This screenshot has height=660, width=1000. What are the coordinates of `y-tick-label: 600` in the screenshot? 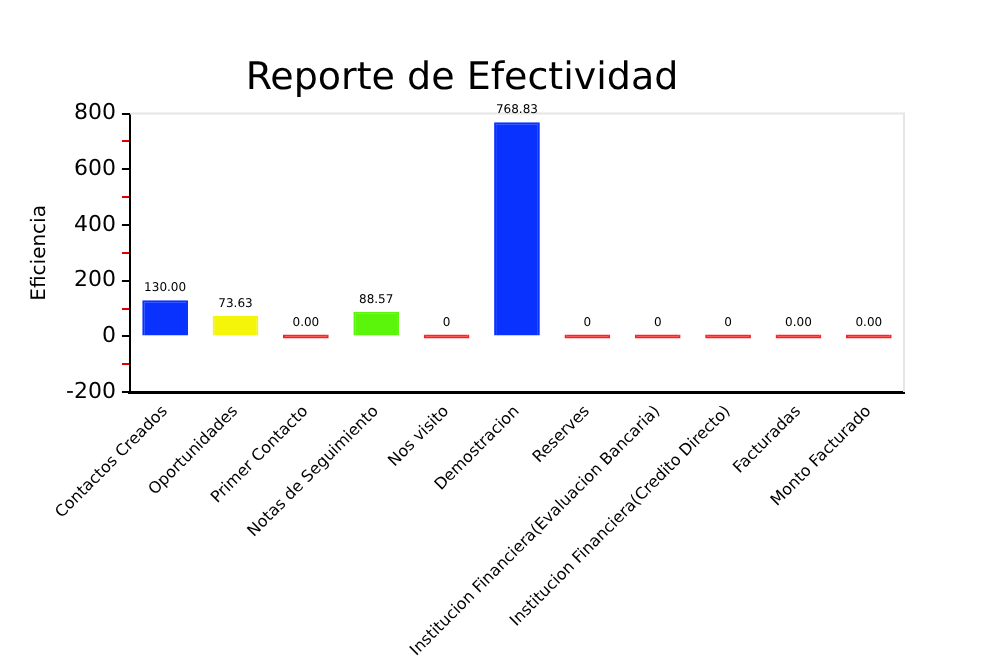 It's located at (94, 168).